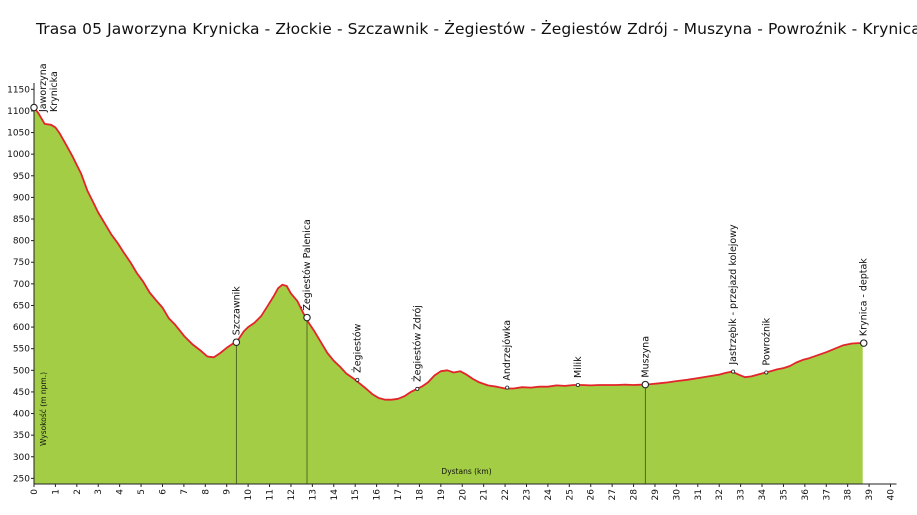 The image size is (917, 515). Describe the element at coordinates (21, 328) in the screenshot. I see `y-tick-label: 600` at that location.